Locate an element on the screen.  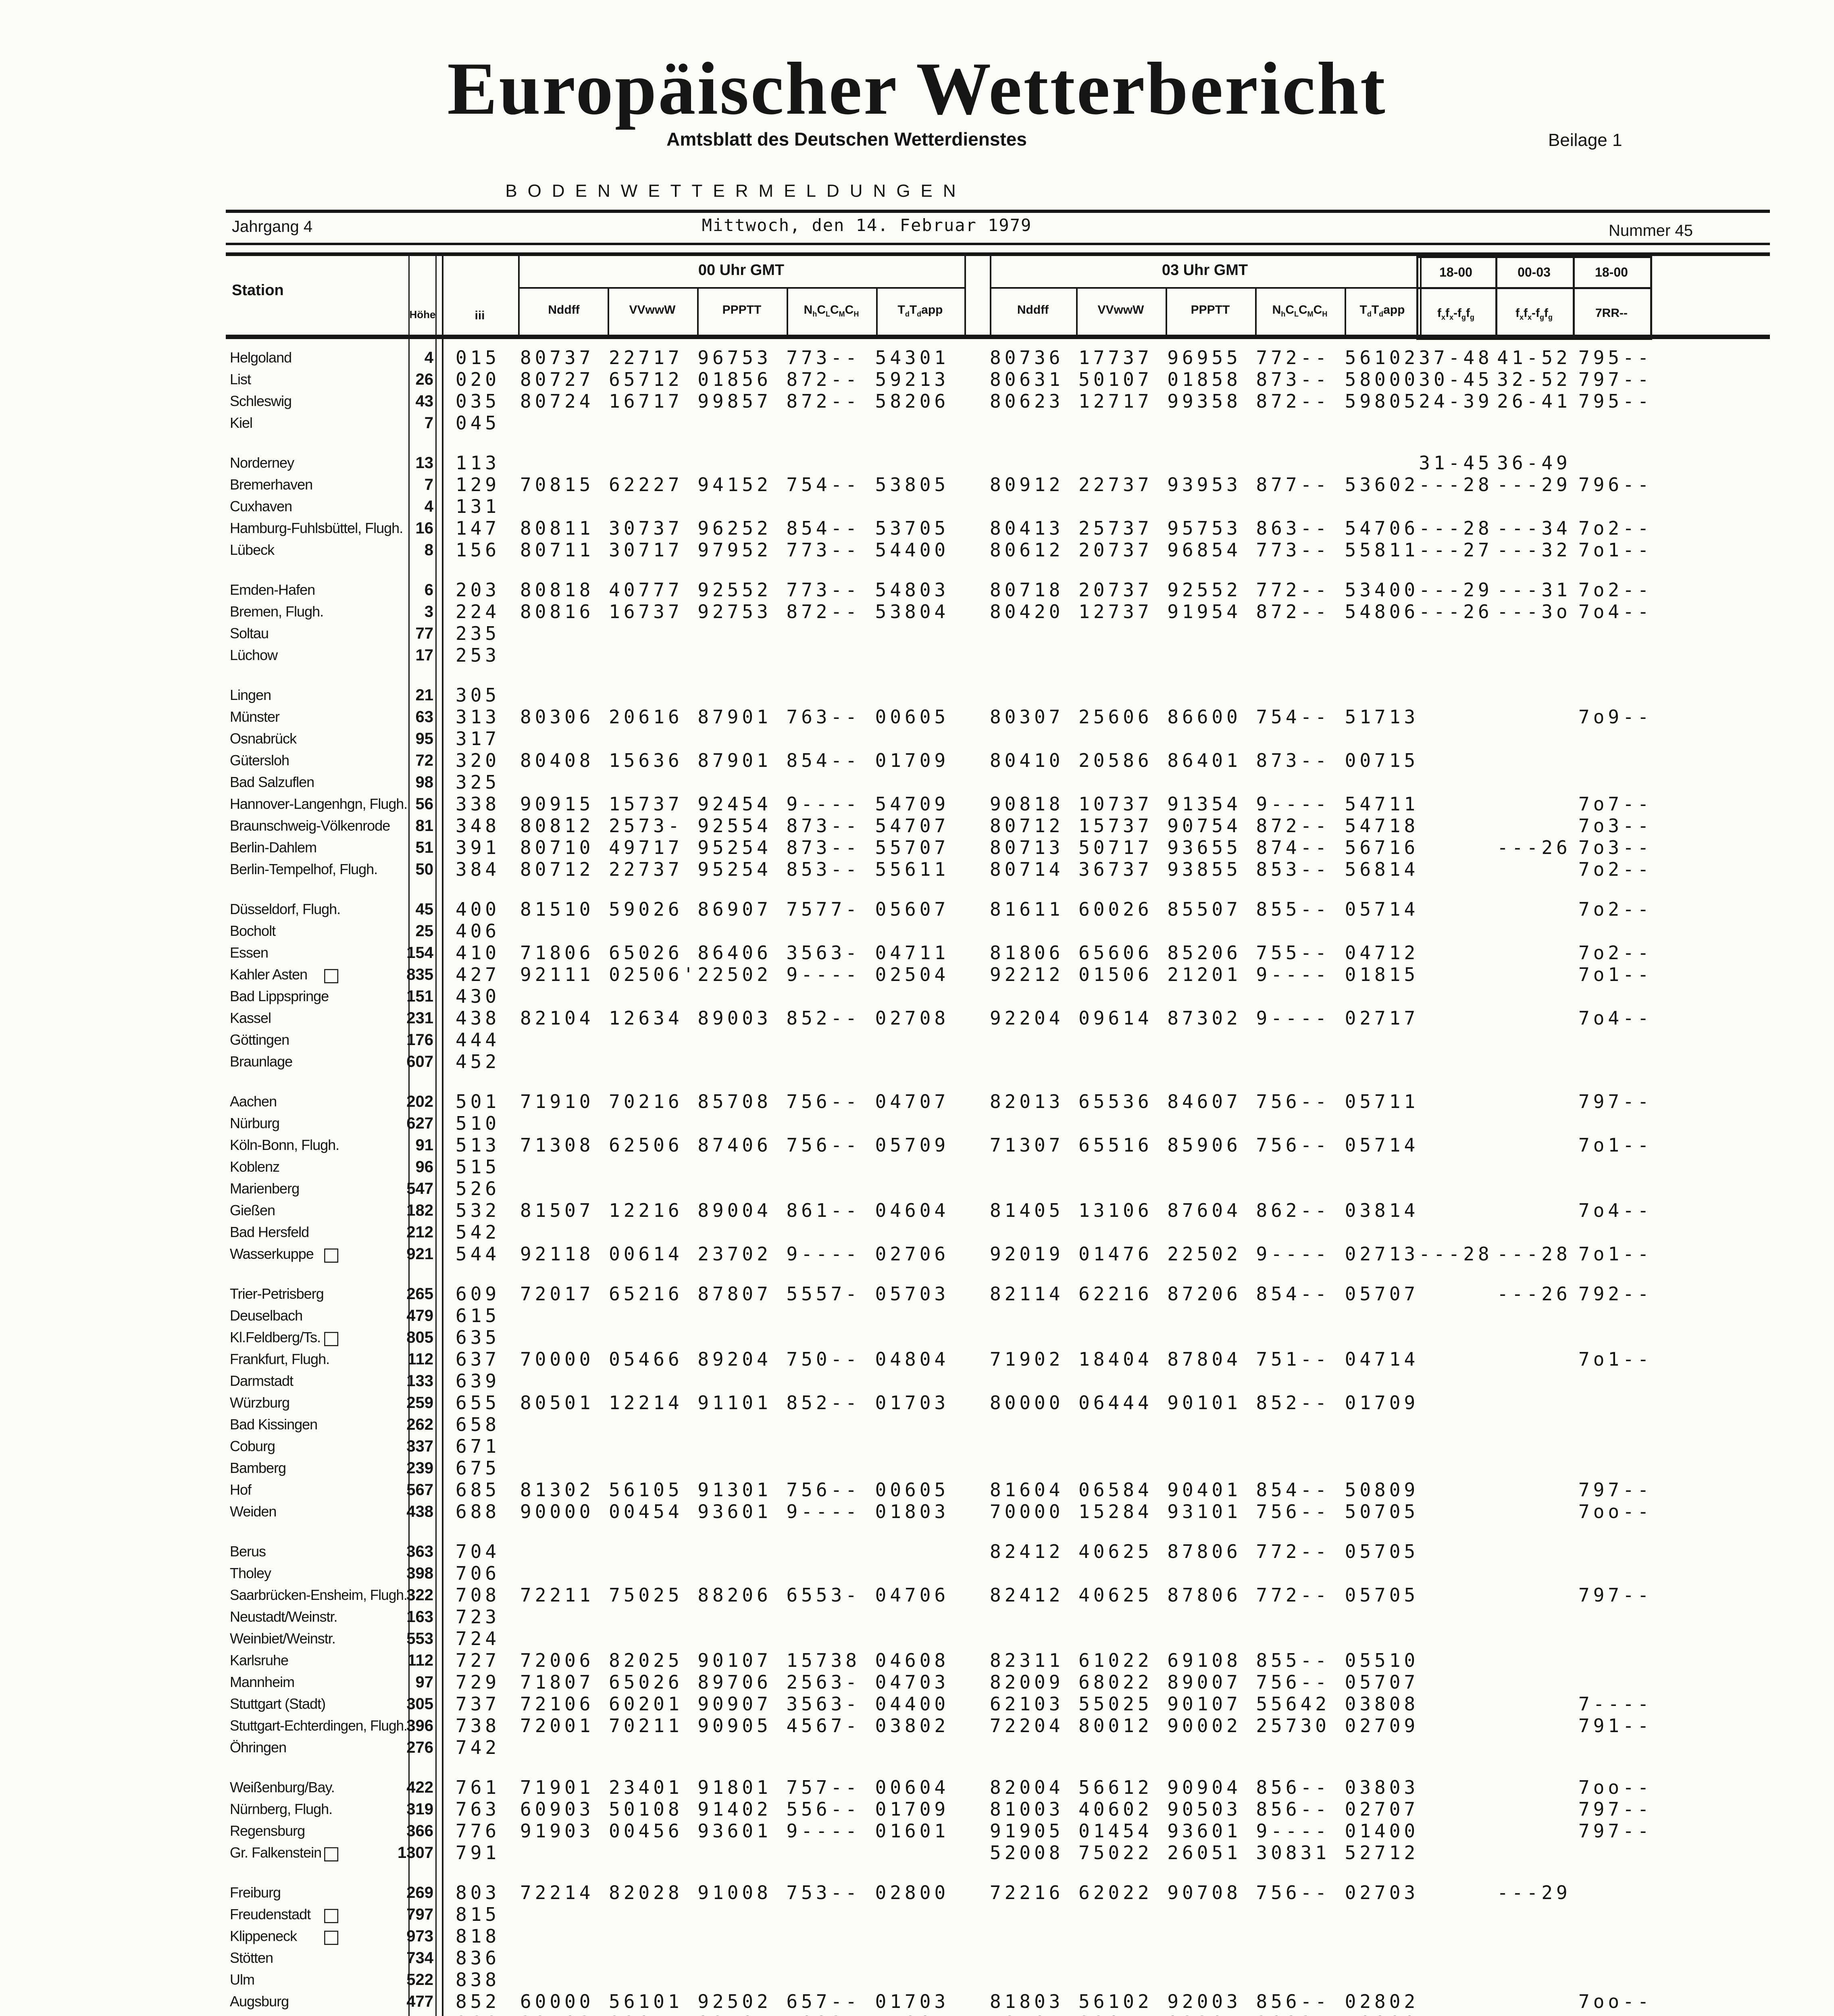
table-row: Koblenz 96 515 is located at coordinates (917, 1167).